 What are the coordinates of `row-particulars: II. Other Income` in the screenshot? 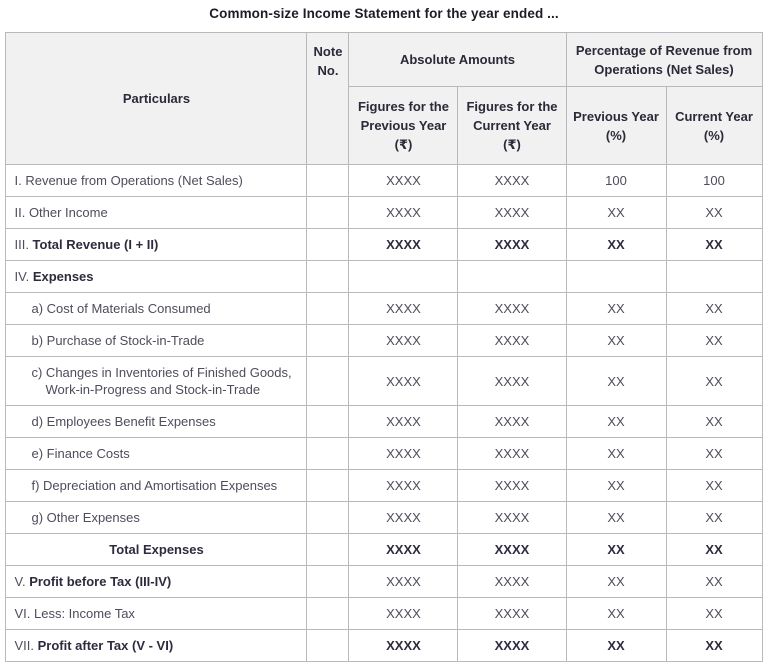 It's located at (156, 212).